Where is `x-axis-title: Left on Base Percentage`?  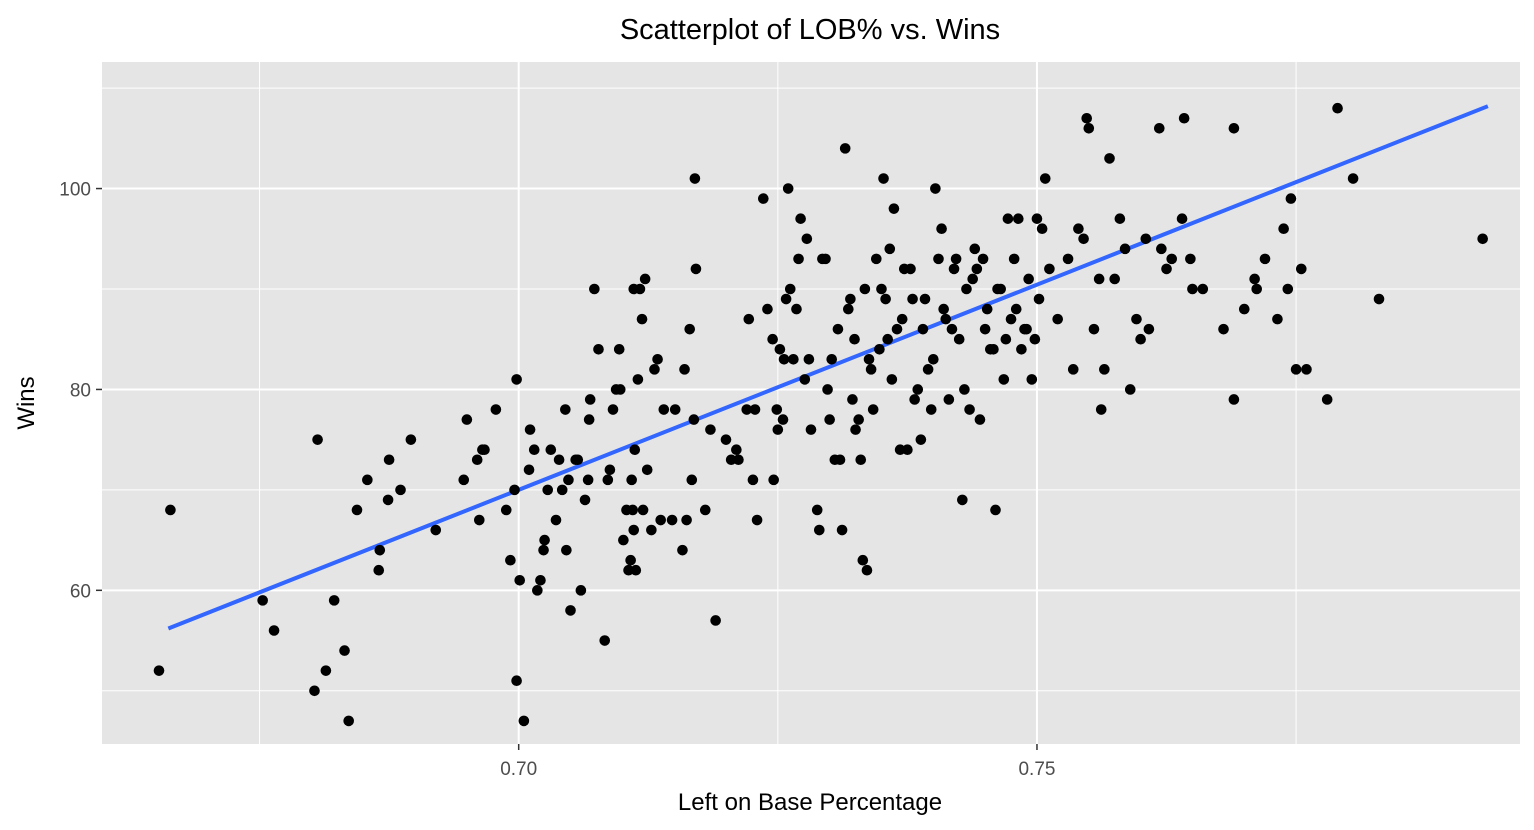 x-axis-title: Left on Base Percentage is located at coordinates (810, 802).